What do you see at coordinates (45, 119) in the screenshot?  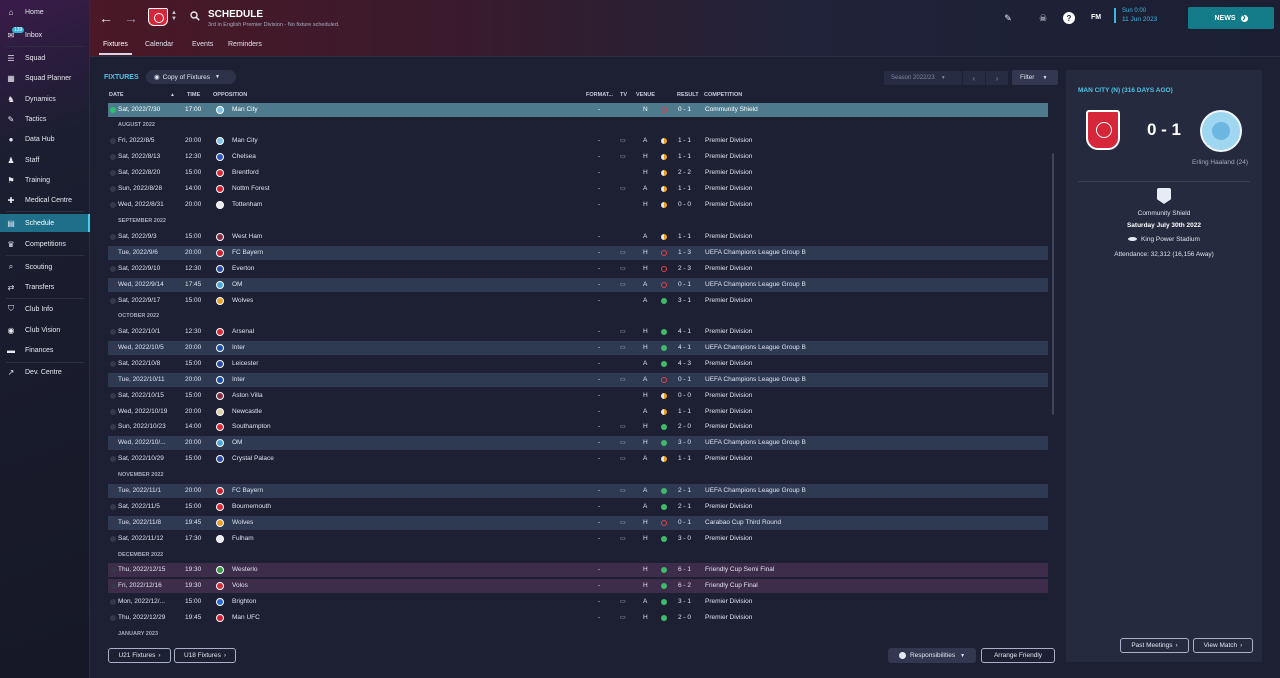 I see `sidebar-item-tactics: ✎ Tactics` at bounding box center [45, 119].